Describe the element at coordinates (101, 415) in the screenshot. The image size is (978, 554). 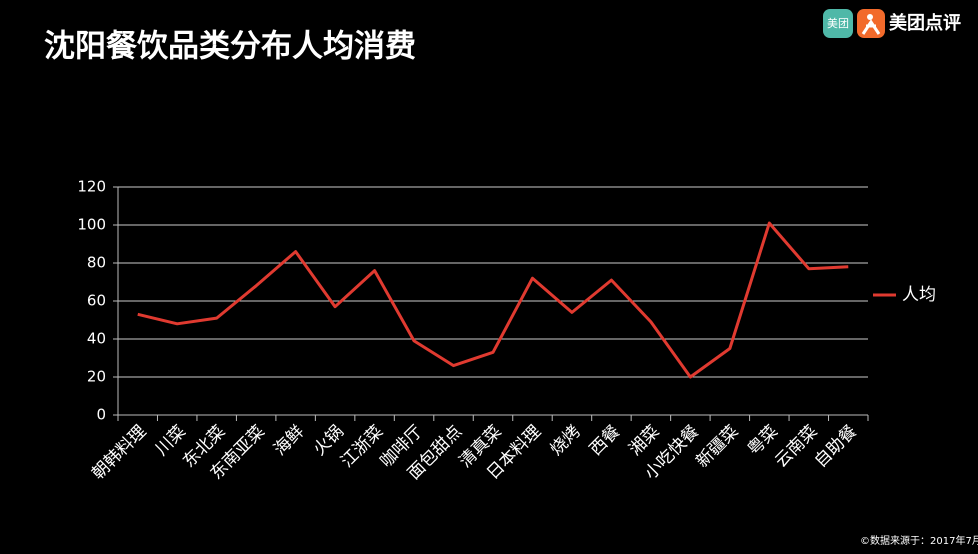
I see `y-tick-label: 0` at that location.